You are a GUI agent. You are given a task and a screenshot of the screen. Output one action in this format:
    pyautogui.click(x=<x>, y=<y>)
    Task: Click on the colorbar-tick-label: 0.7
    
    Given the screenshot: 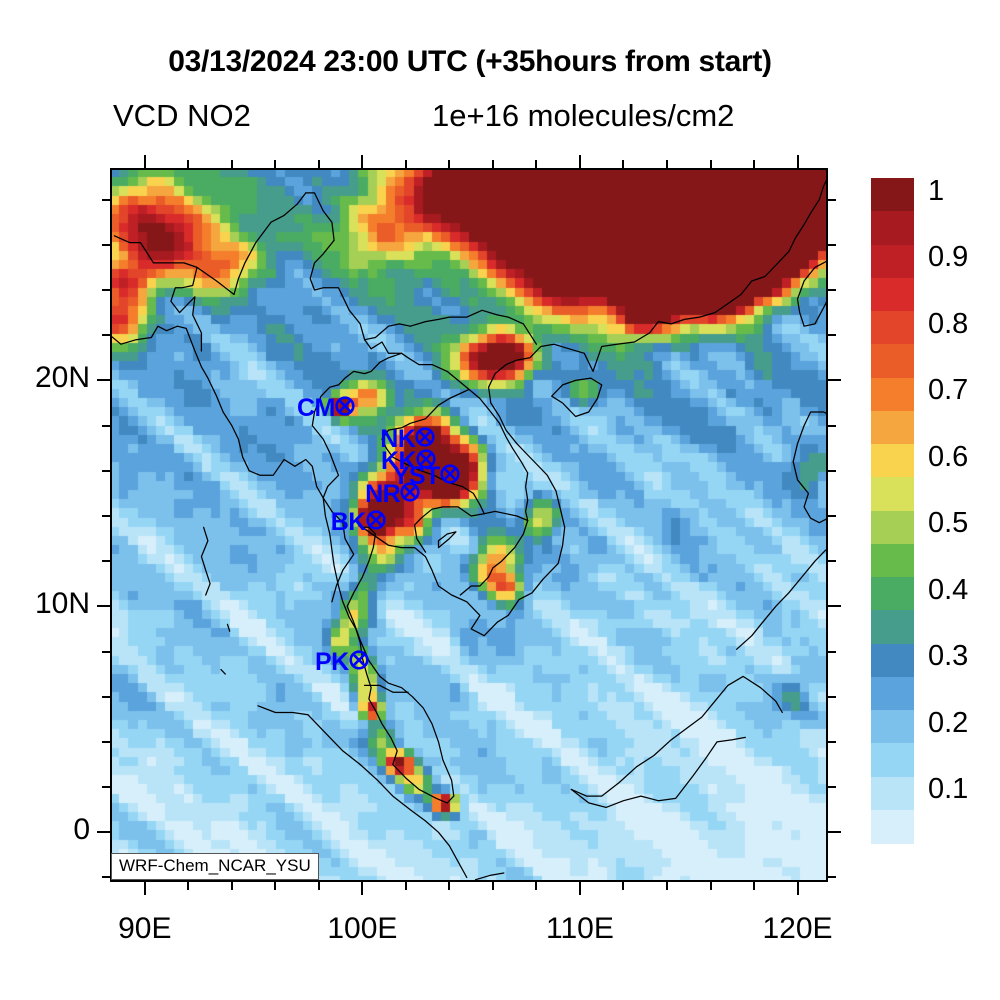 What is the action you would take?
    pyautogui.click(x=948, y=390)
    